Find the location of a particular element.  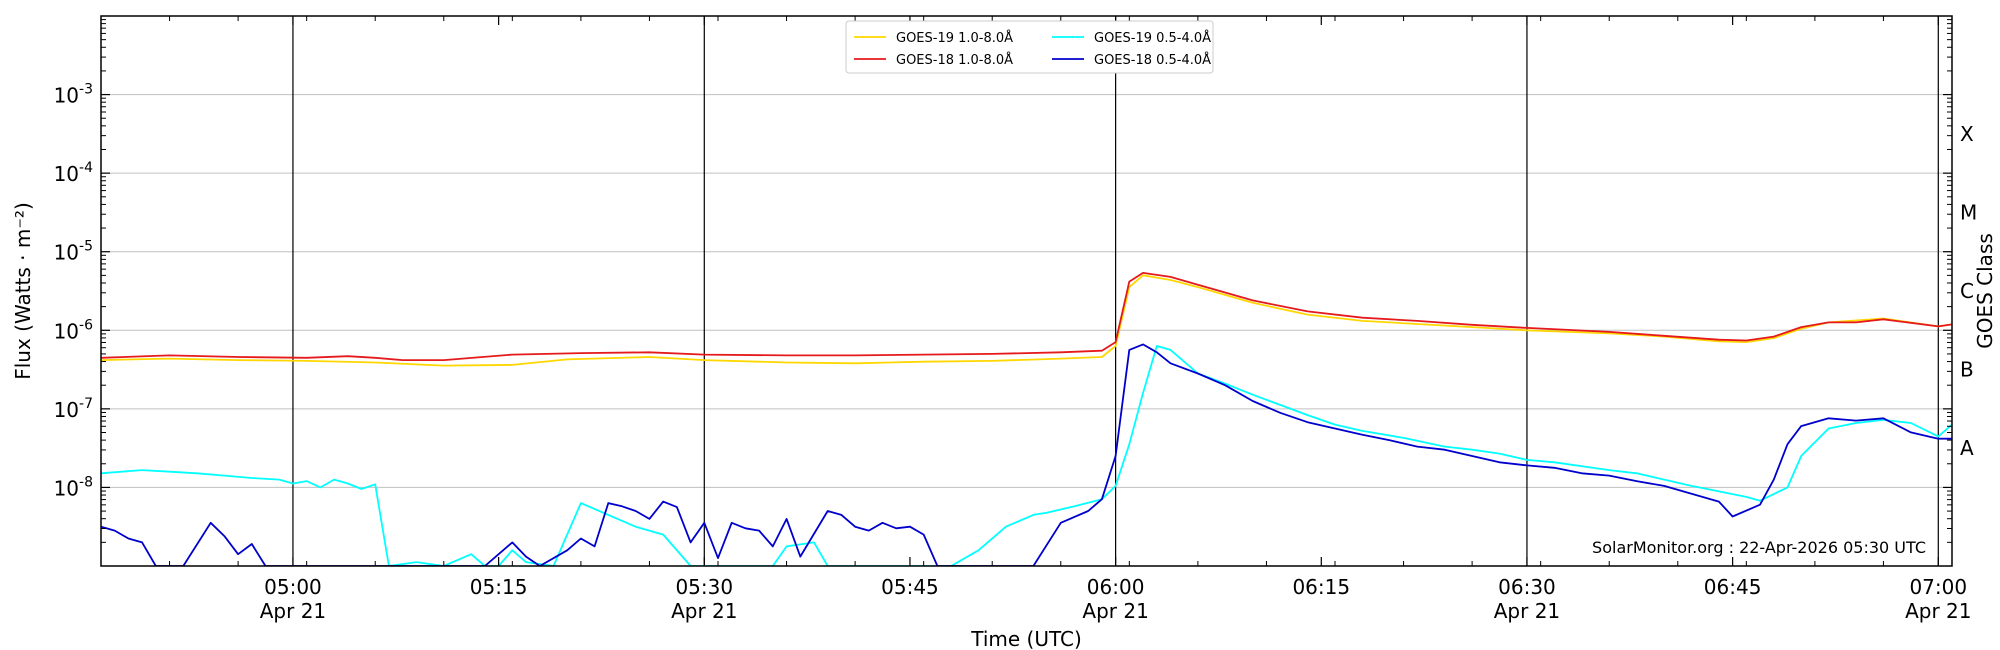

x-tick-label: 06:30 is located at coordinates (1527, 587).